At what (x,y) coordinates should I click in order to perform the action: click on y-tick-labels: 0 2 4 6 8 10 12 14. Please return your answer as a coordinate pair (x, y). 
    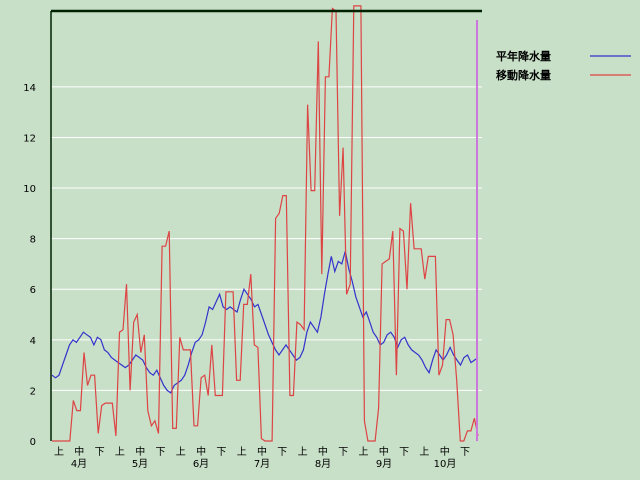
    Looking at the image, I should click on (29, 265).